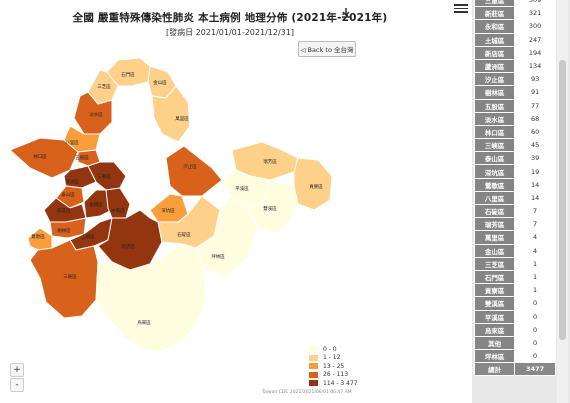 The height and width of the screenshot is (403, 570). I want to click on table-row: 樹林區 91, so click(514, 92).